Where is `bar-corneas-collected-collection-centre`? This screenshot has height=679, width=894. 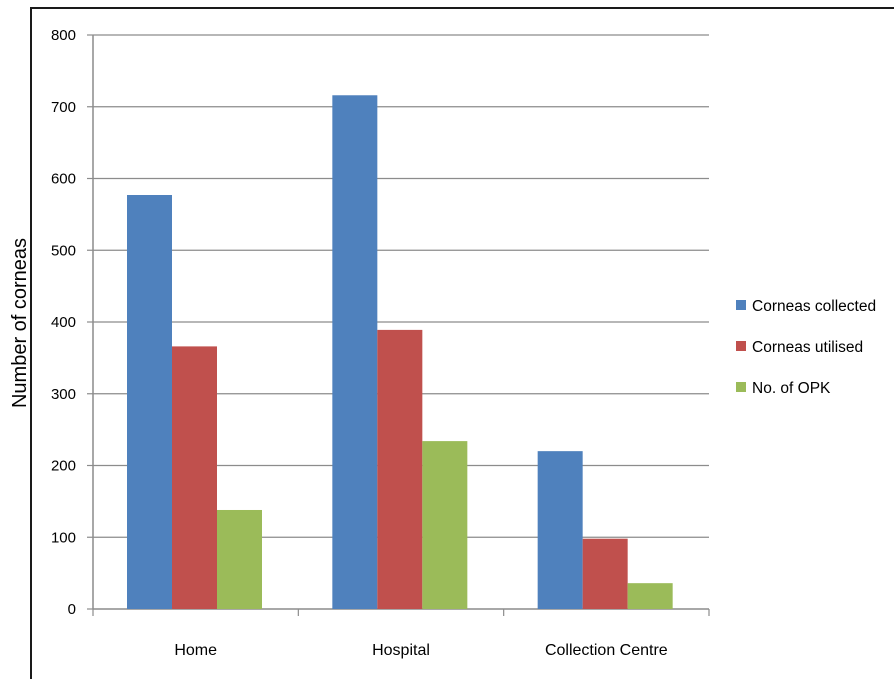 bar-corneas-collected-collection-centre is located at coordinates (560, 530).